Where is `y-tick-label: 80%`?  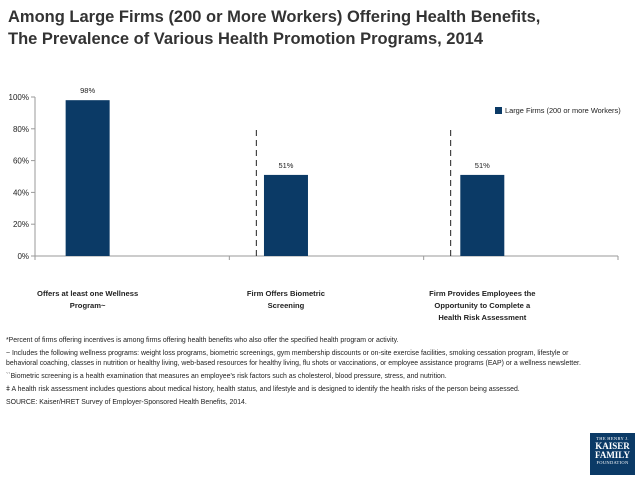
y-tick-label: 80% is located at coordinates (21, 129).